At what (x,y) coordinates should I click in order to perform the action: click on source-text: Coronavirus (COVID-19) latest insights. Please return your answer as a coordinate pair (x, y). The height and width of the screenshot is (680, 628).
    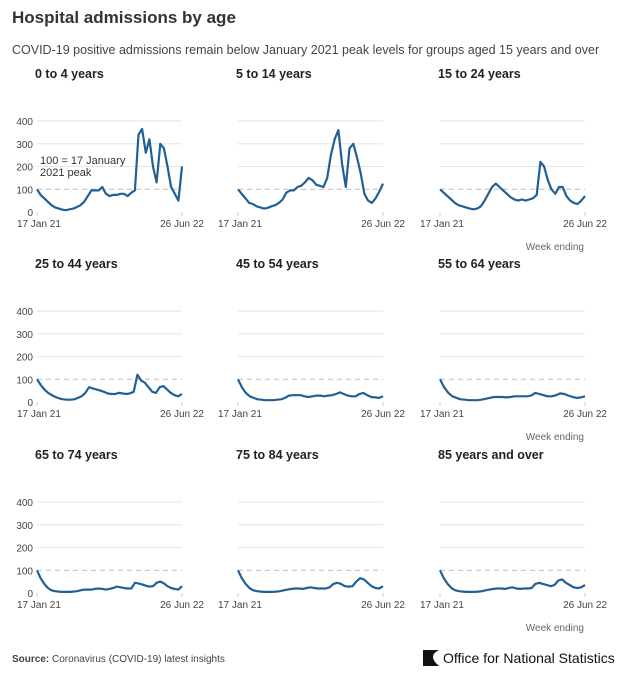
    Looking at the image, I should click on (138, 659).